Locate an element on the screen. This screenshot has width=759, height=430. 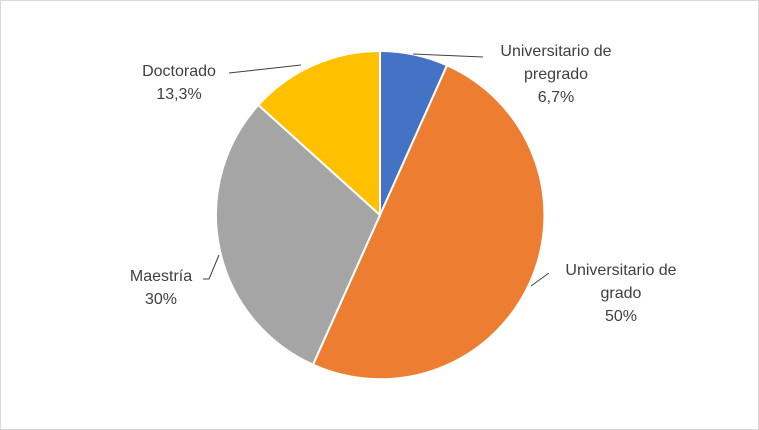
data-label-value: 13,3% is located at coordinates (178, 94).